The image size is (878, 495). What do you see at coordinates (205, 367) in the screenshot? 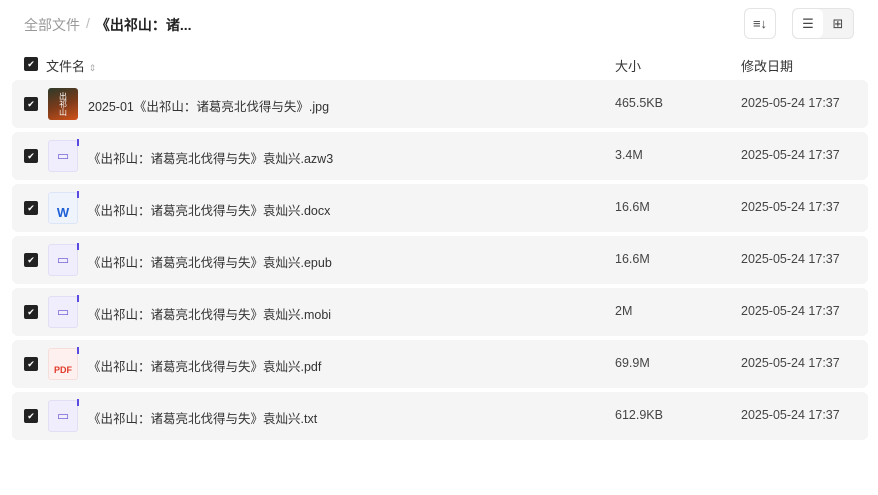
I see `file-name: 《出祁山：诸葛亮北伐得与失》袁灿兴.pdf` at bounding box center [205, 367].